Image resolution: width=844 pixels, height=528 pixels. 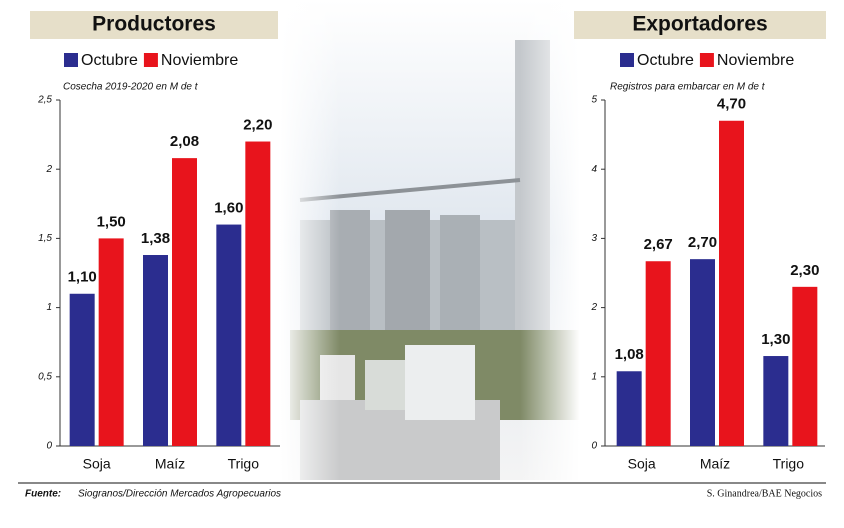 What do you see at coordinates (184, 141) in the screenshot?
I see `value-label: 2,08` at bounding box center [184, 141].